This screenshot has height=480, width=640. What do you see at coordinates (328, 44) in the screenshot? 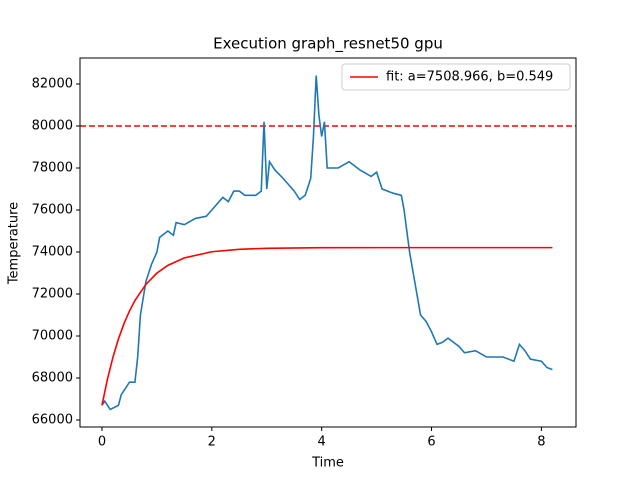
I see `chart-title: Execution graph_resnet50 gpu` at bounding box center [328, 44].